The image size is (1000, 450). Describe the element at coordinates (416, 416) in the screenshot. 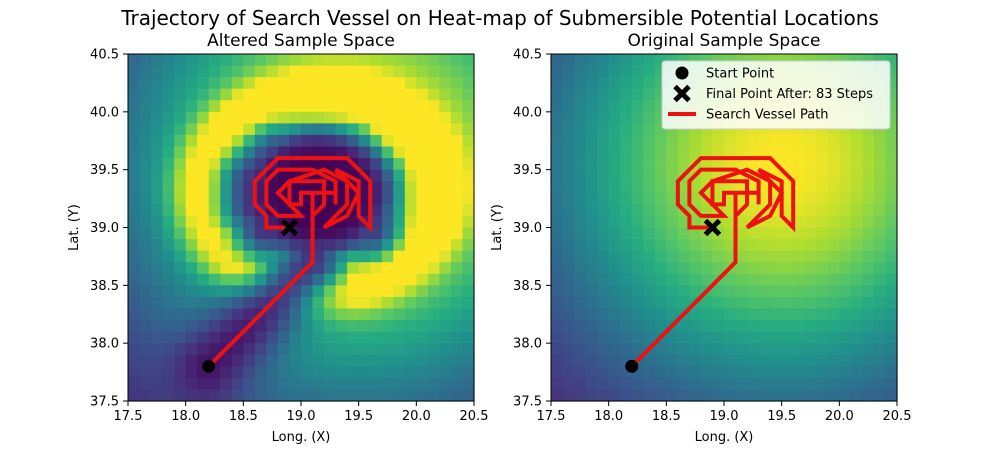

I see `x-tick-label: 20.0` at that location.